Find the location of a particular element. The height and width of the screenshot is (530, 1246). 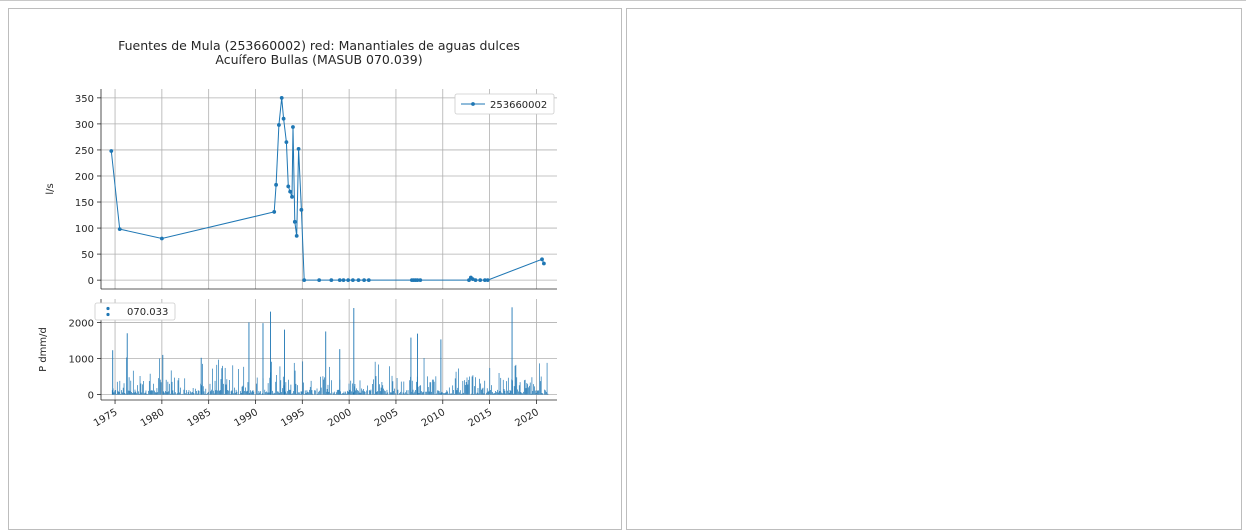

bottom-y-tick-label: 2000 is located at coordinates (81, 323).